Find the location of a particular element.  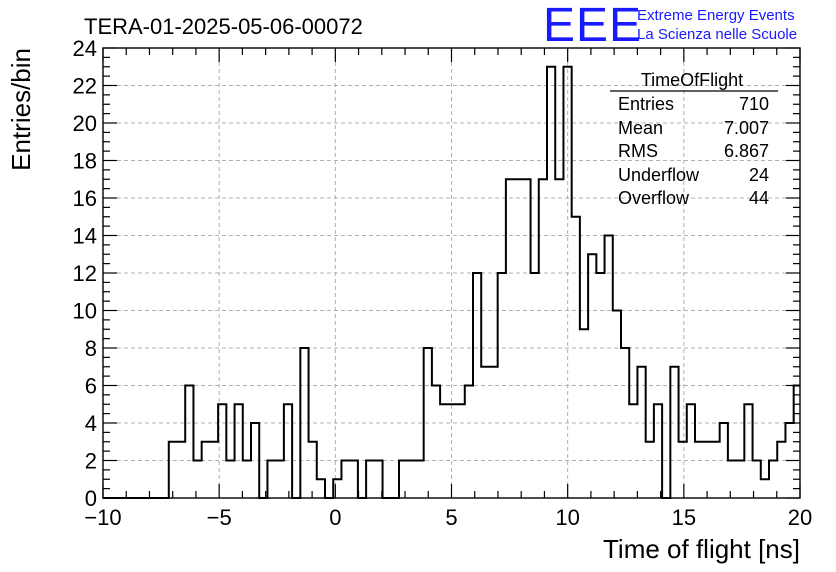

stats-value-underflow: 24 is located at coordinates (759, 175).